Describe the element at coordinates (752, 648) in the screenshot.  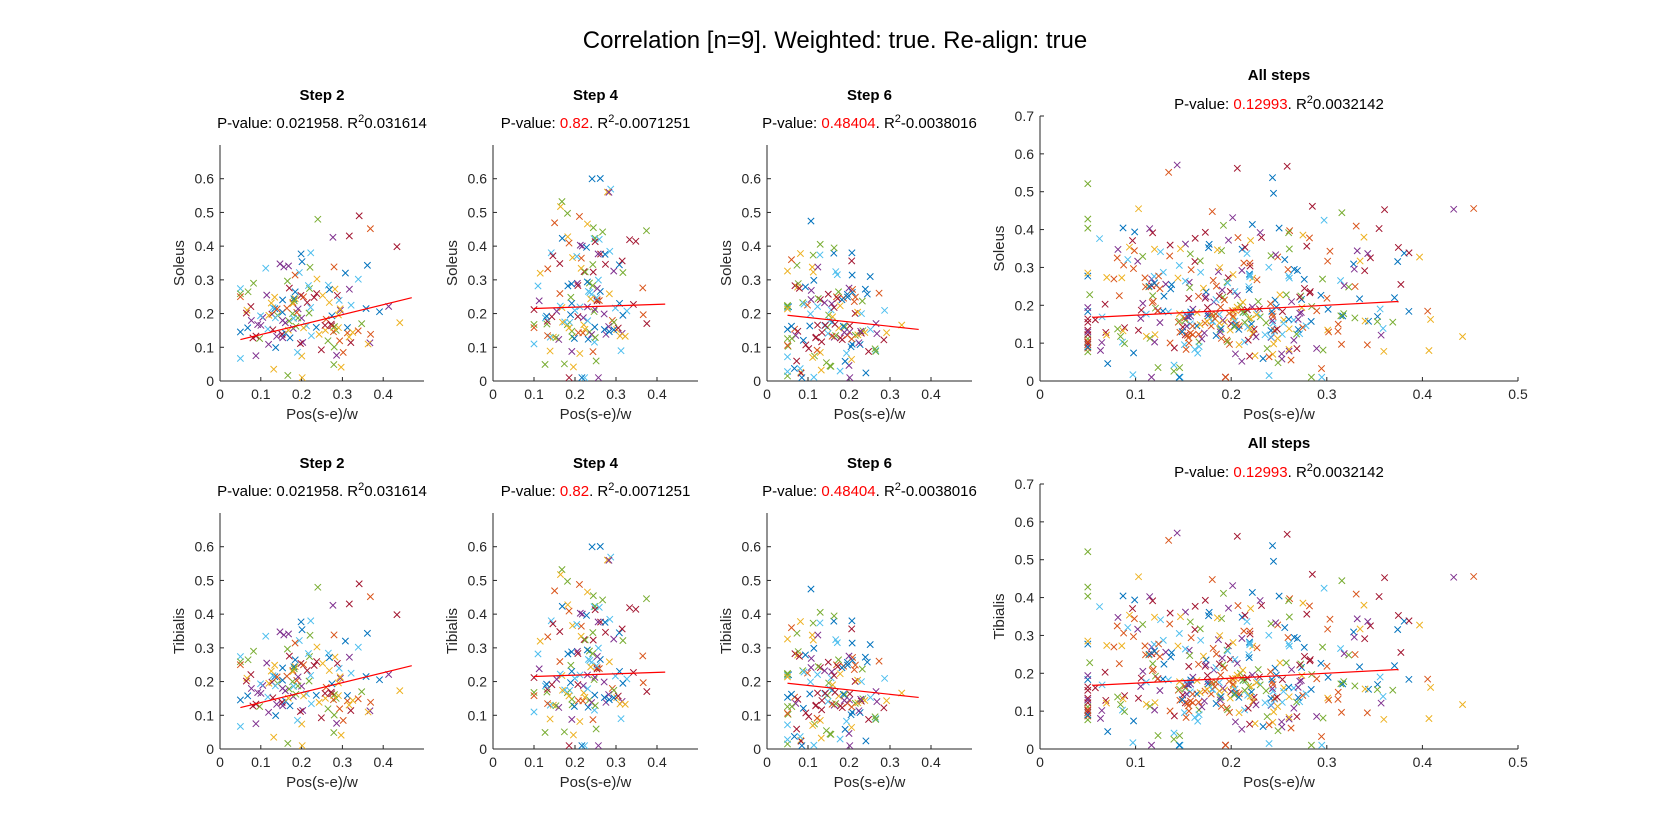
I see `y-tick-label: 0.3` at that location.